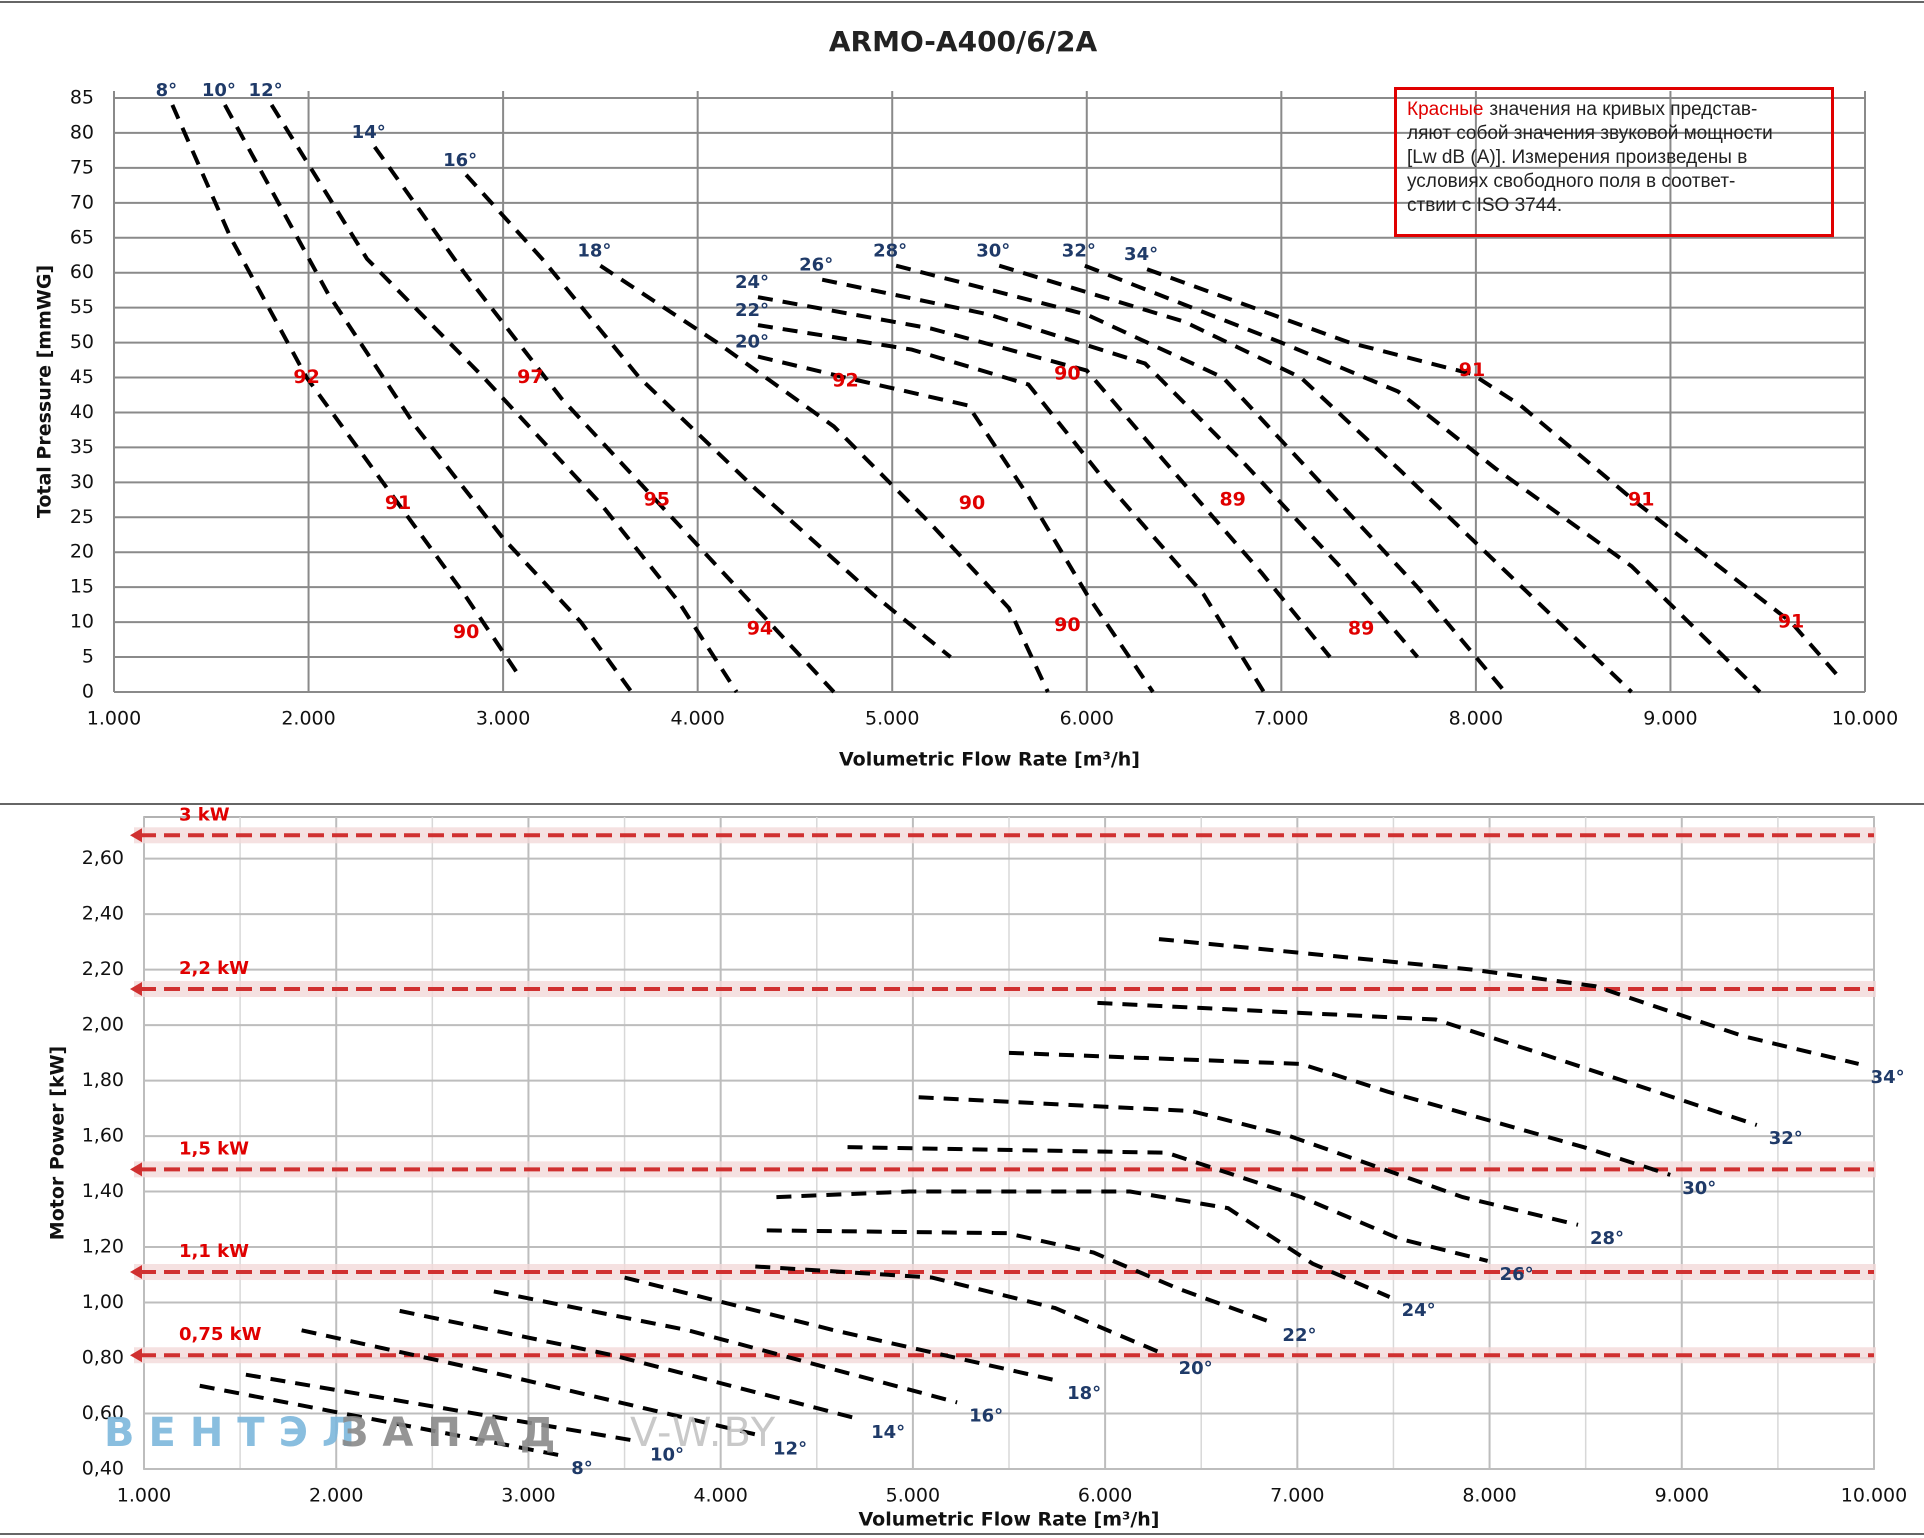 The image size is (1924, 1538). What do you see at coordinates (220, 1334) in the screenshot?
I see `reference-label: 0,75 kW` at bounding box center [220, 1334].